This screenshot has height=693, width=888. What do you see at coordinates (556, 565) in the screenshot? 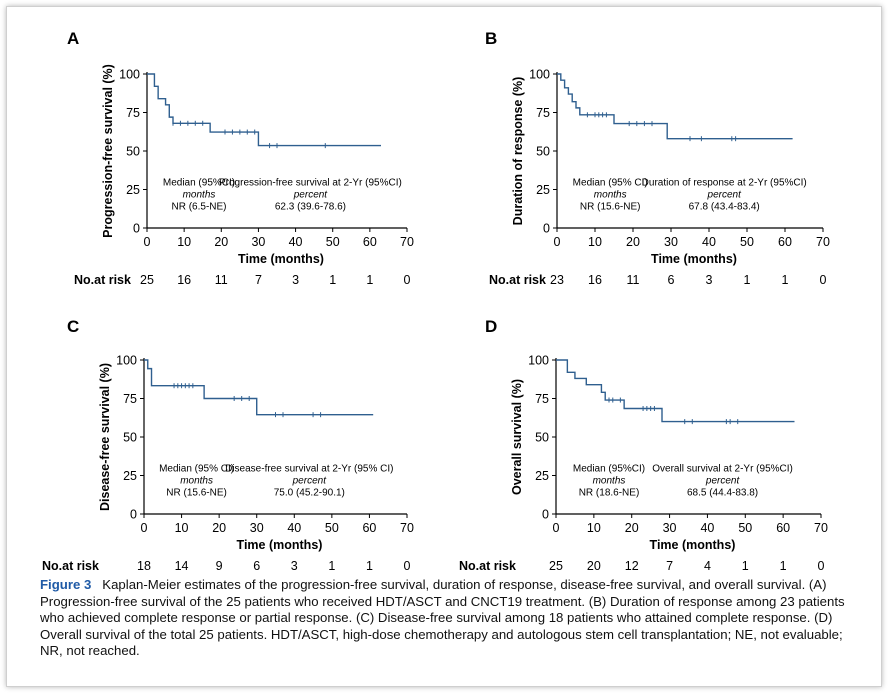
I see `panel-d-risk-count: 25` at bounding box center [556, 565].